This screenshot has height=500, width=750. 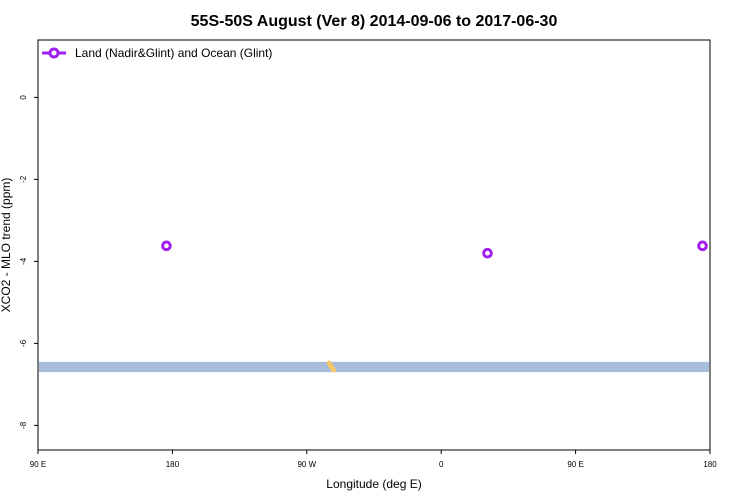 What do you see at coordinates (6, 245) in the screenshot?
I see `y-axis-label: XCO2 - MLO trend (ppm)` at bounding box center [6, 245].